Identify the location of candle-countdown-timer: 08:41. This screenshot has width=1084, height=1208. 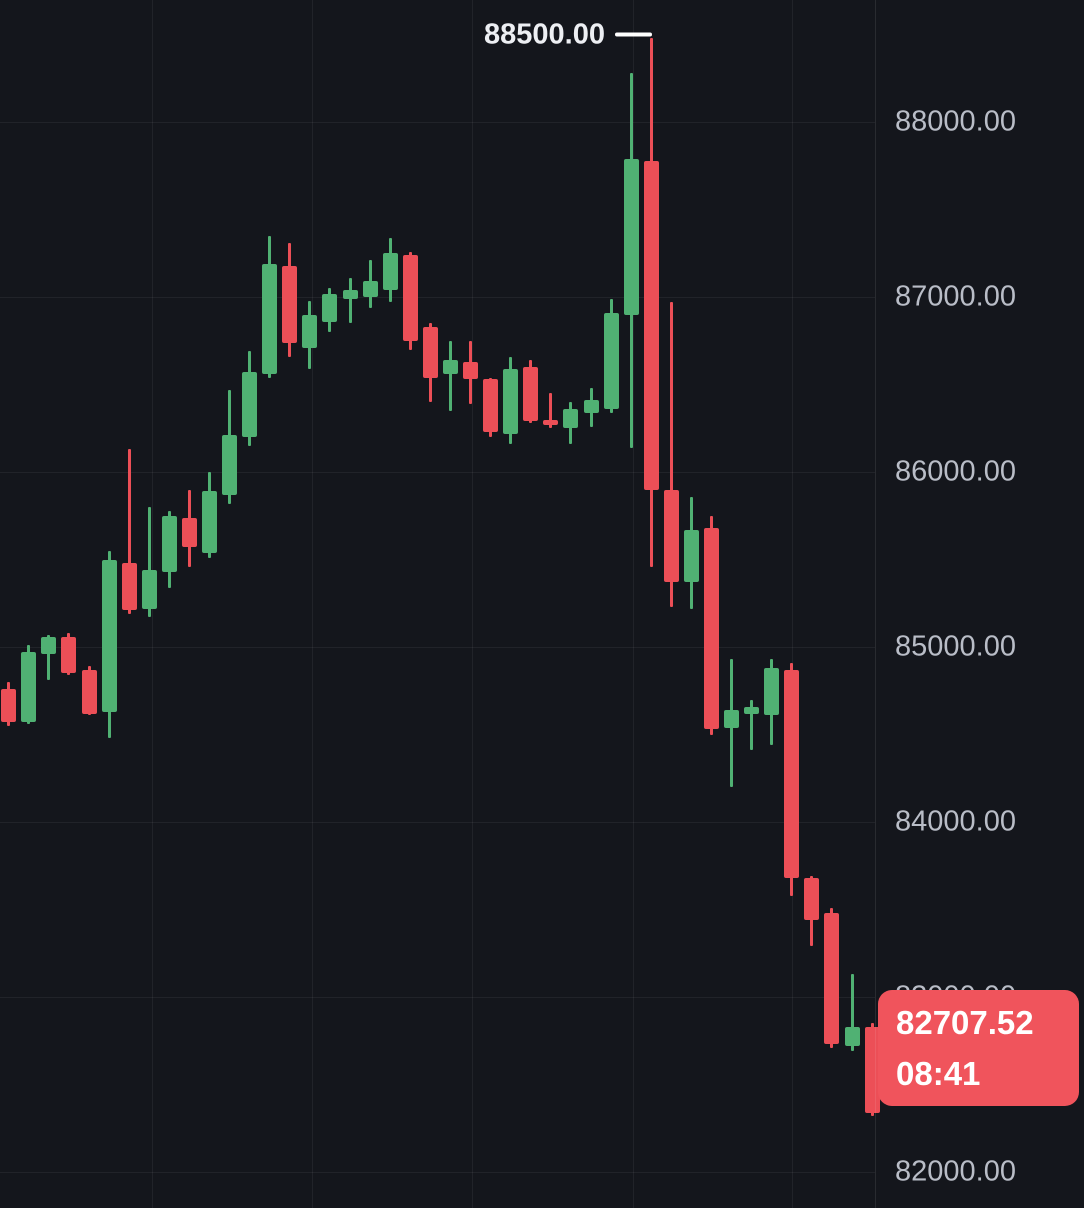
(938, 1074).